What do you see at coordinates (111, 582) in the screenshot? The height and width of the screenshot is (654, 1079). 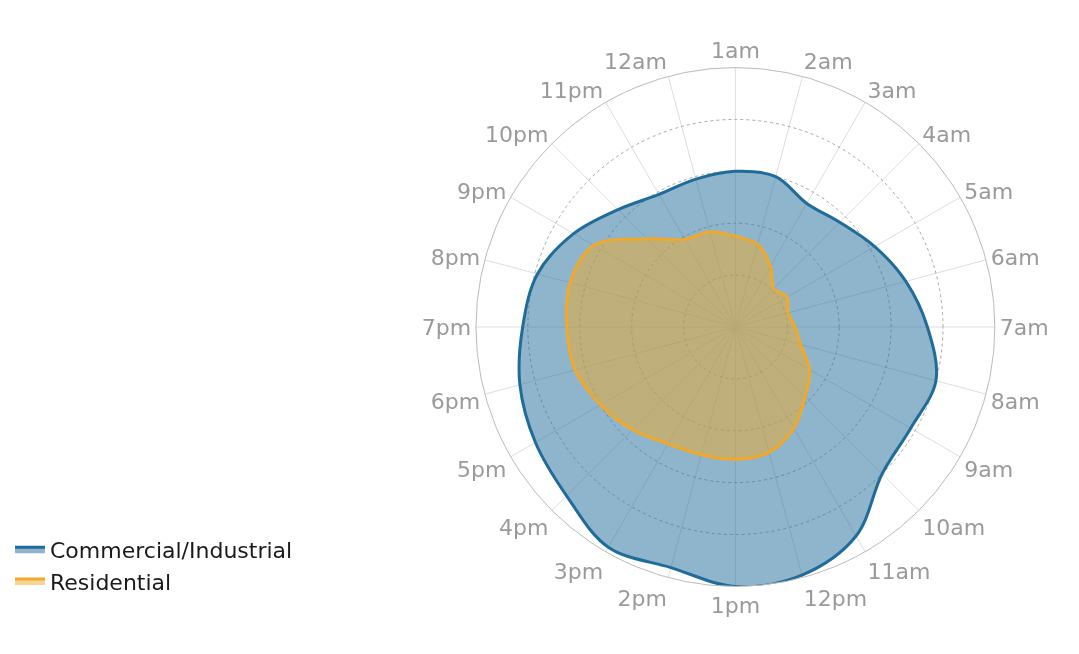 I see `legend-label: Residential` at bounding box center [111, 582].